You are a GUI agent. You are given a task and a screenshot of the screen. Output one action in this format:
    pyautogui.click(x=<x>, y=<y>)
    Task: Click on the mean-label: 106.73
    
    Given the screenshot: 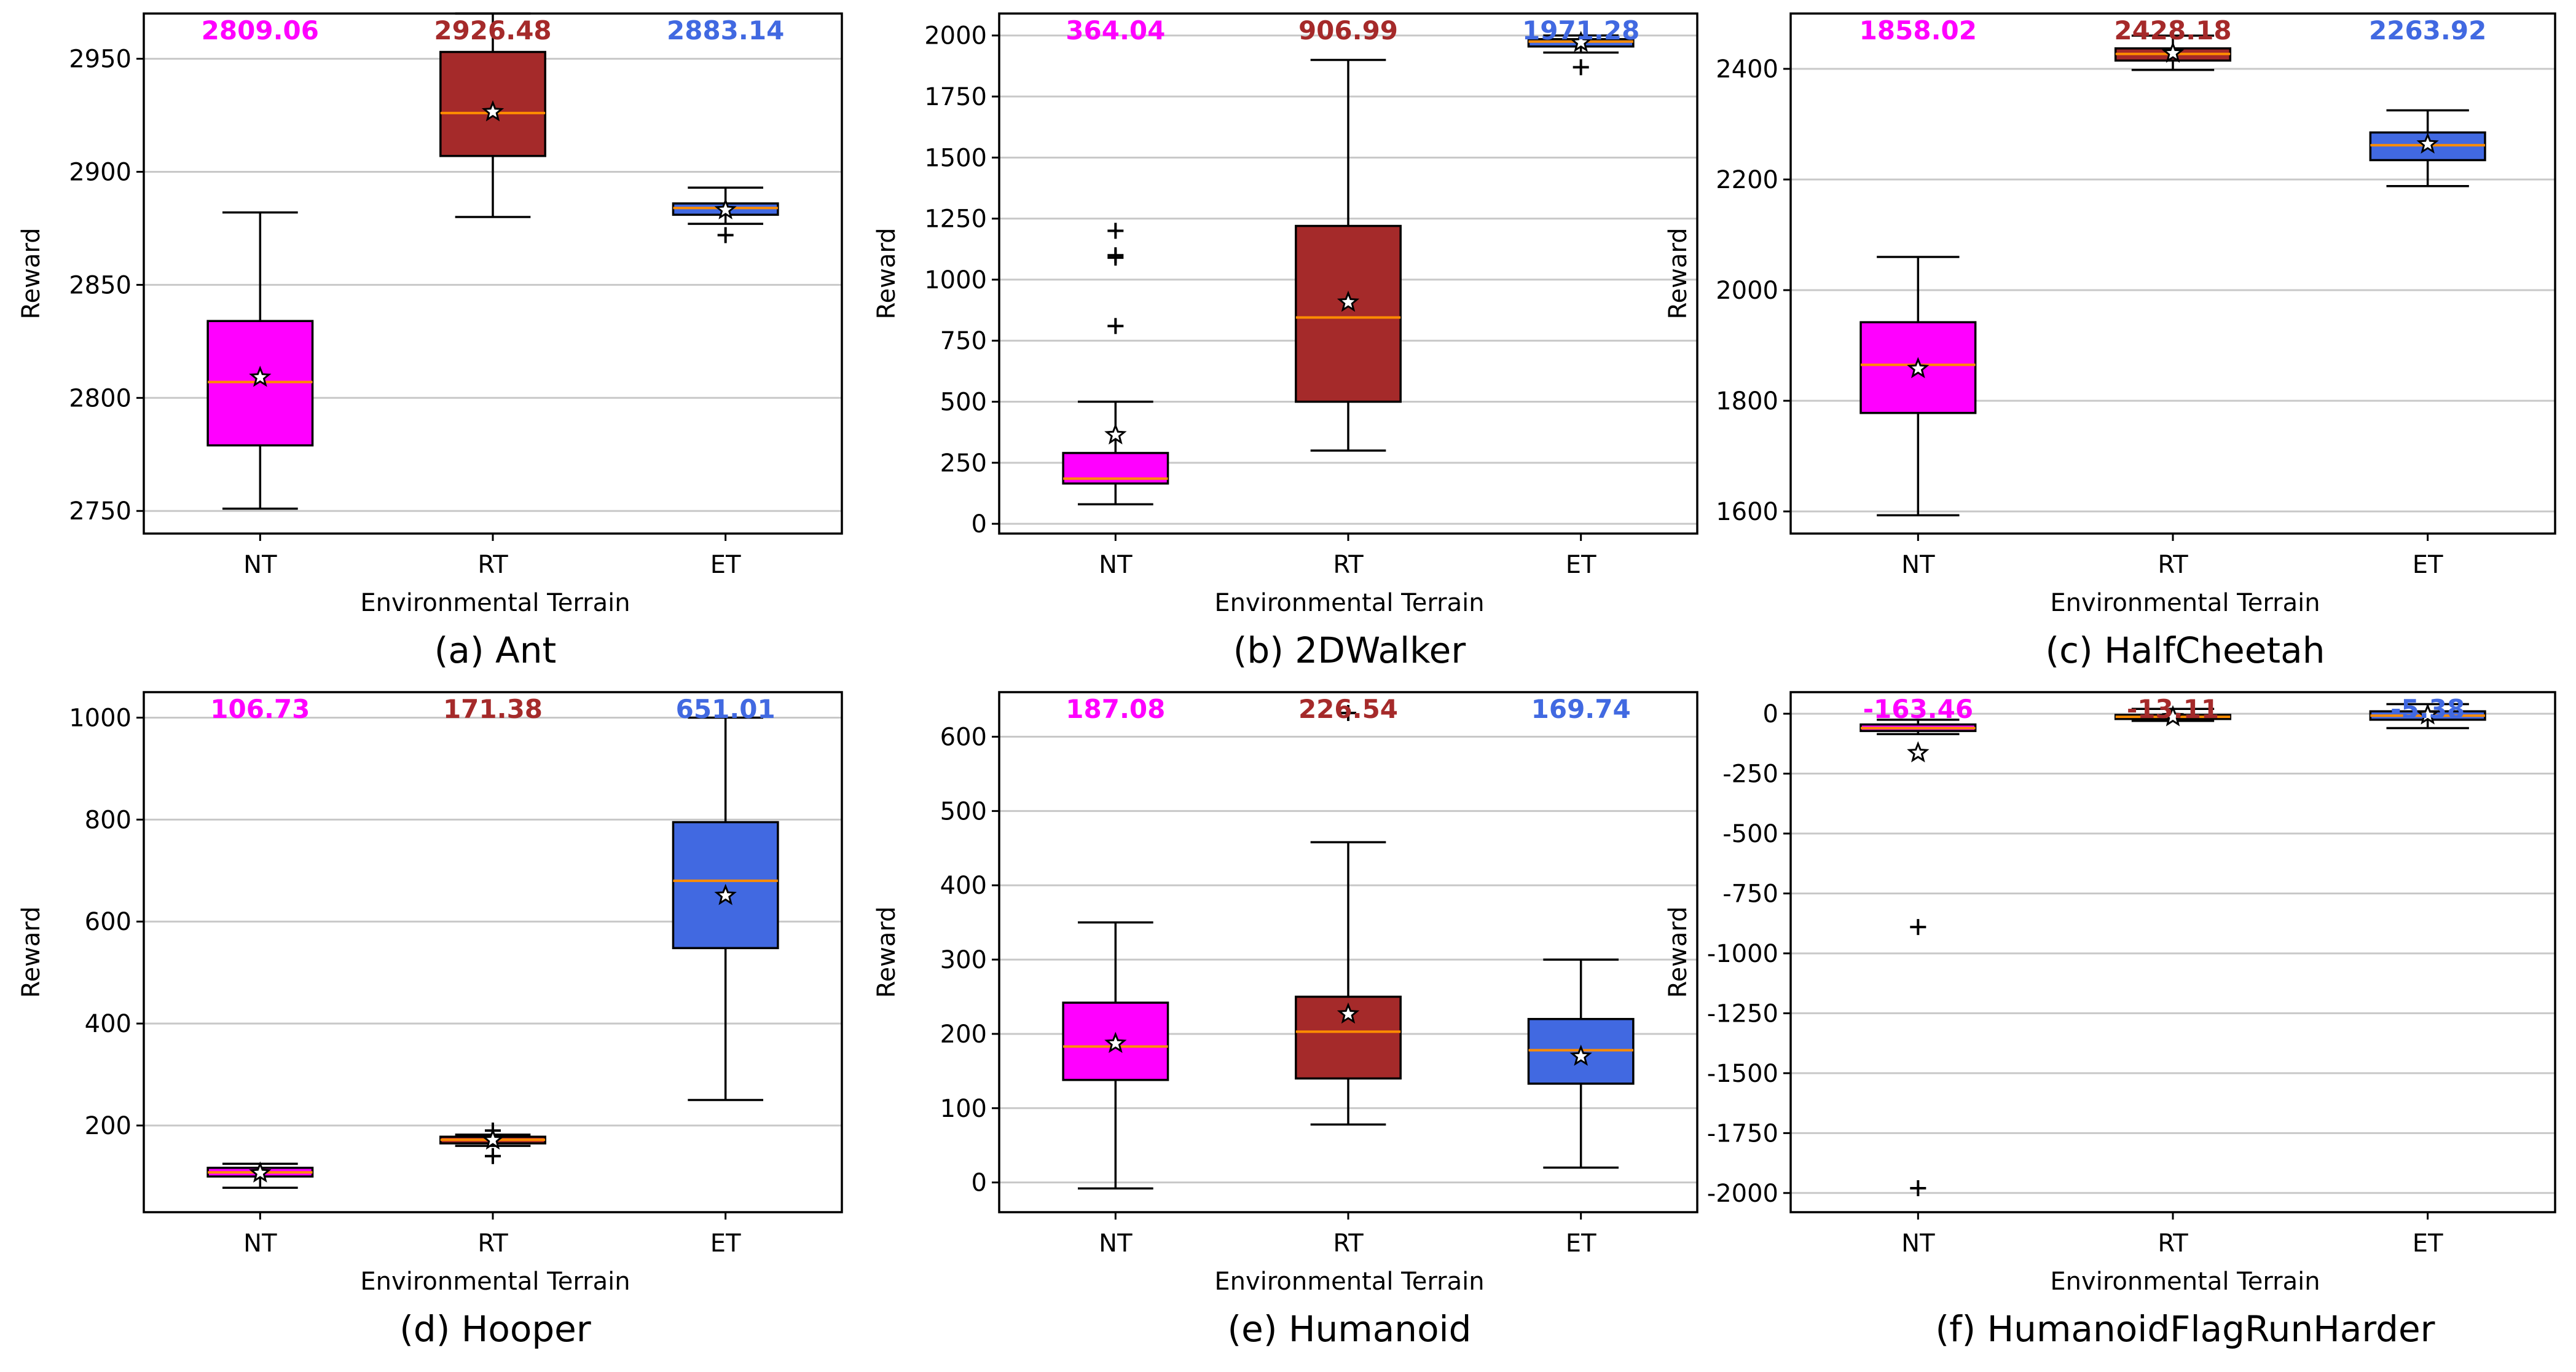 What is the action you would take?
    pyautogui.click(x=260, y=709)
    